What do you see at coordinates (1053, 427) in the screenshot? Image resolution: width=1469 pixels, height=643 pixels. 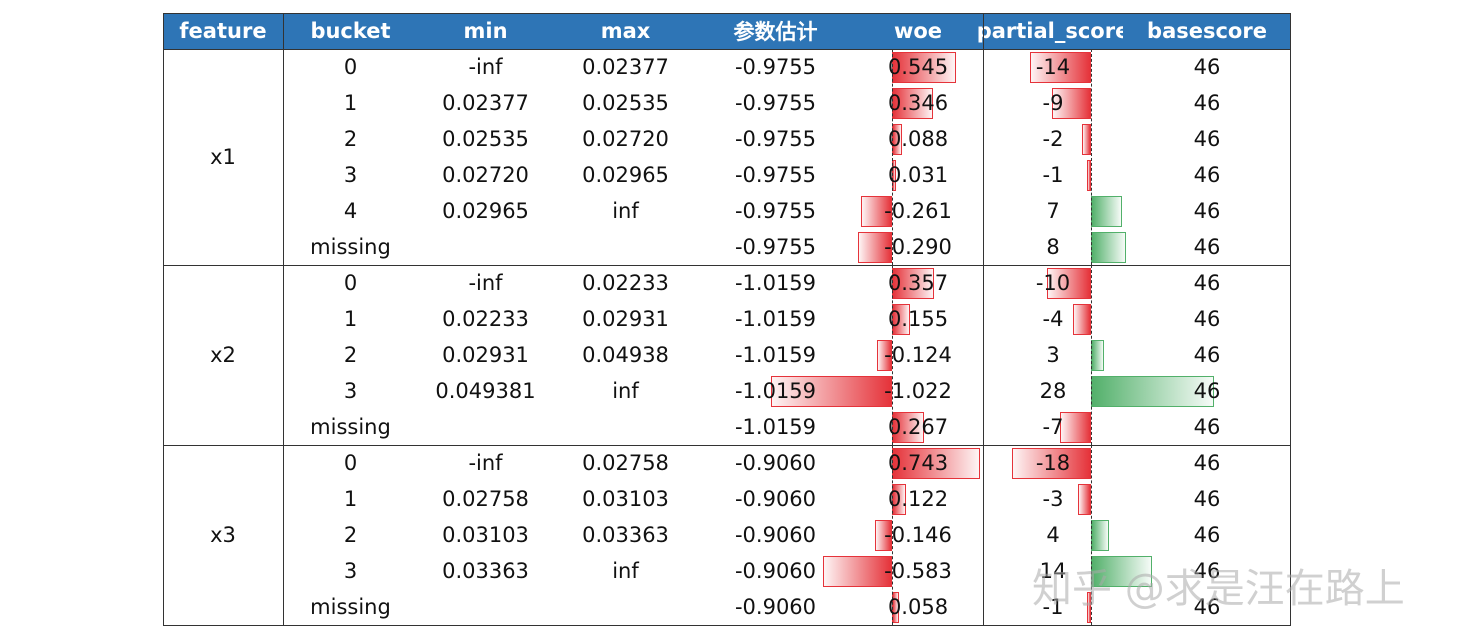 I see `partial-score-cell: -7` at bounding box center [1053, 427].